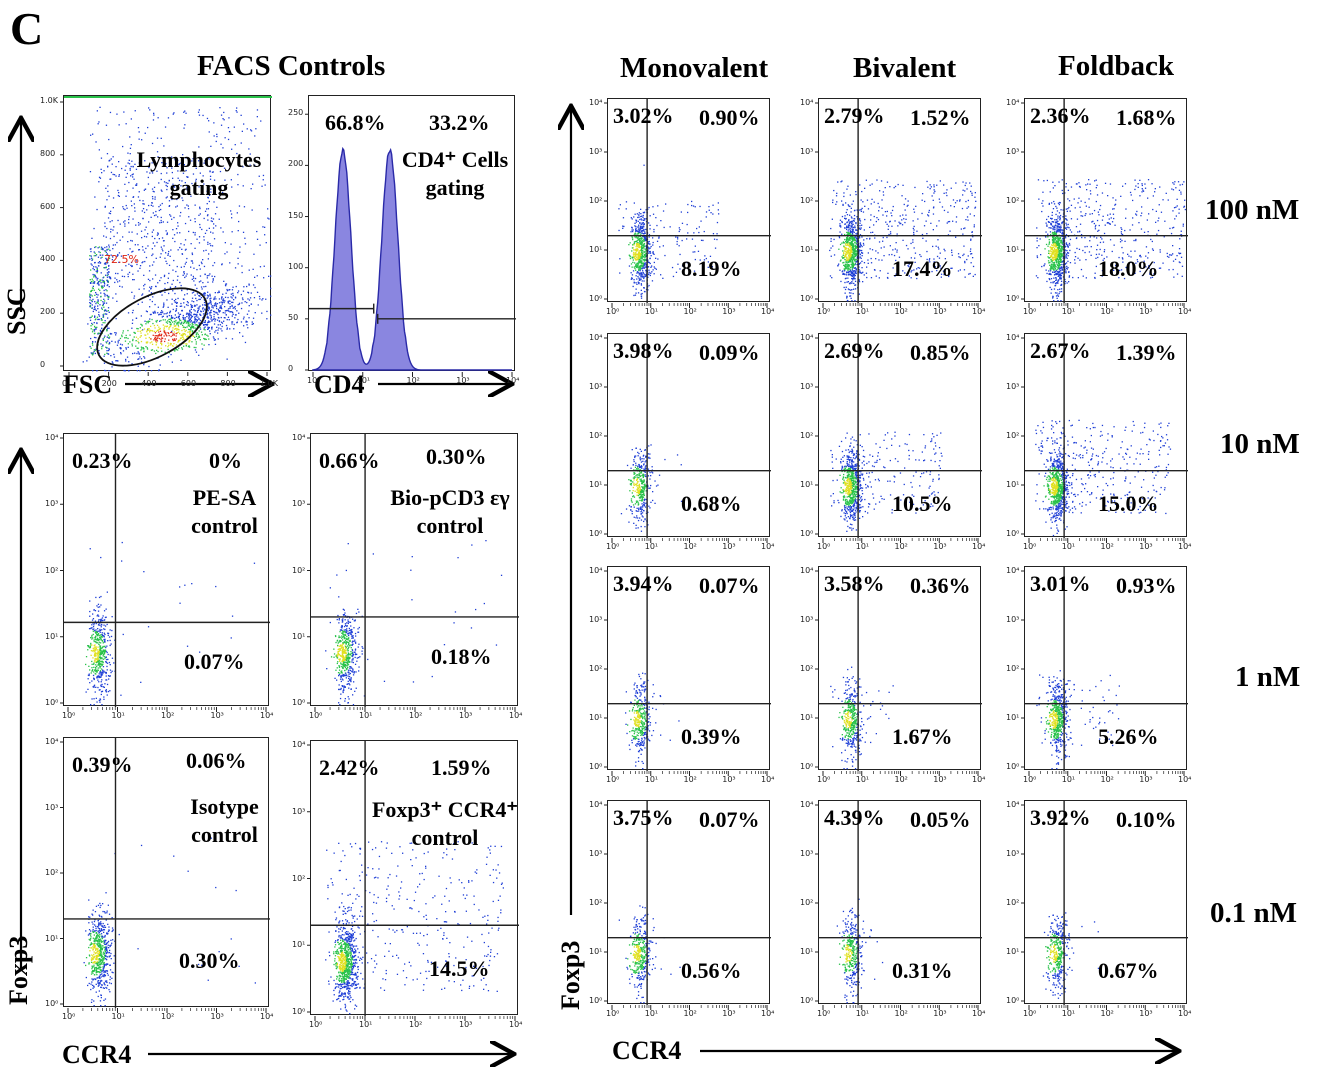 Image resolution: width=1327 pixels, height=1068 pixels. Describe the element at coordinates (647, 1050) in the screenshot. I see `ccr4-right-axis-label: CCR4` at that location.